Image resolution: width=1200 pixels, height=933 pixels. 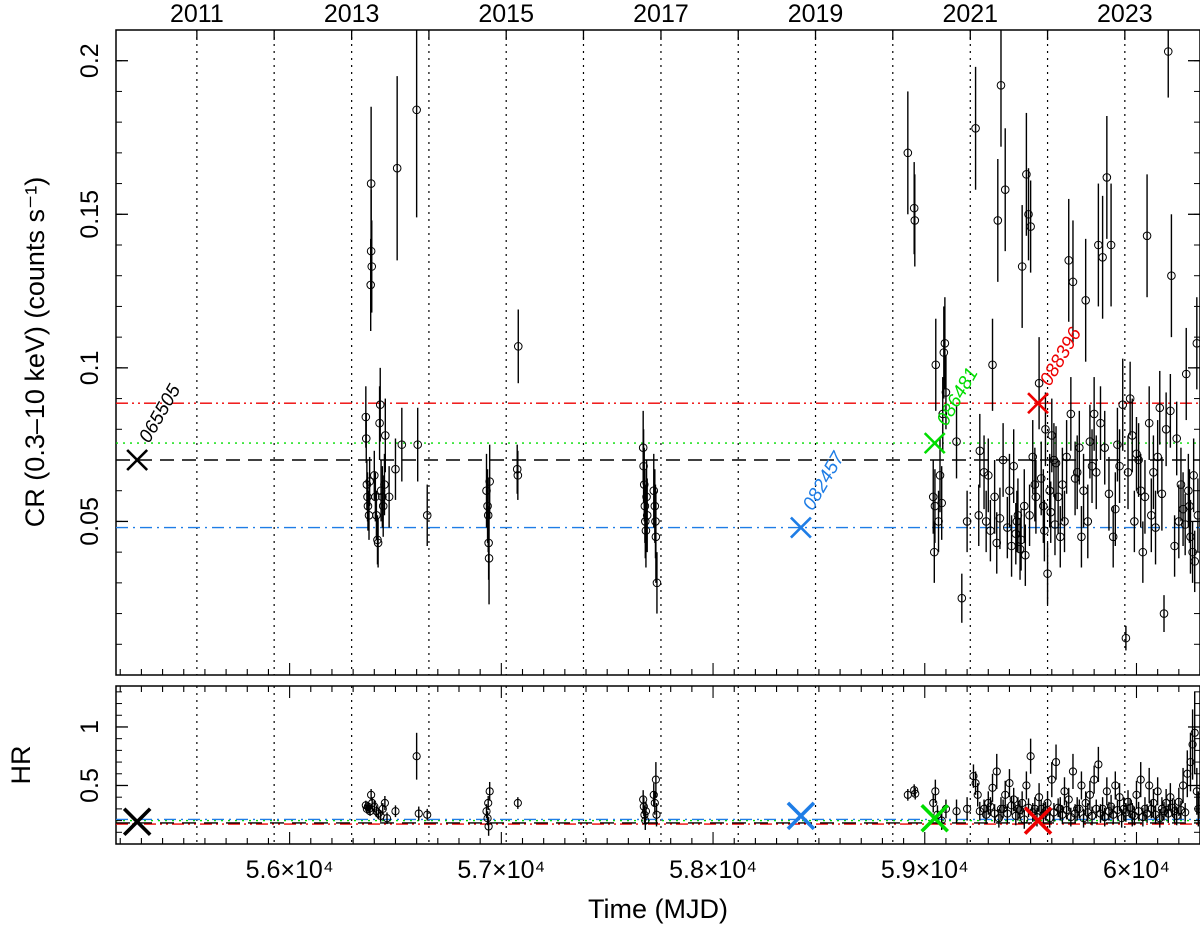 What do you see at coordinates (21, 765) in the screenshot?
I see `bottom-y-axis-label: HR` at bounding box center [21, 765].